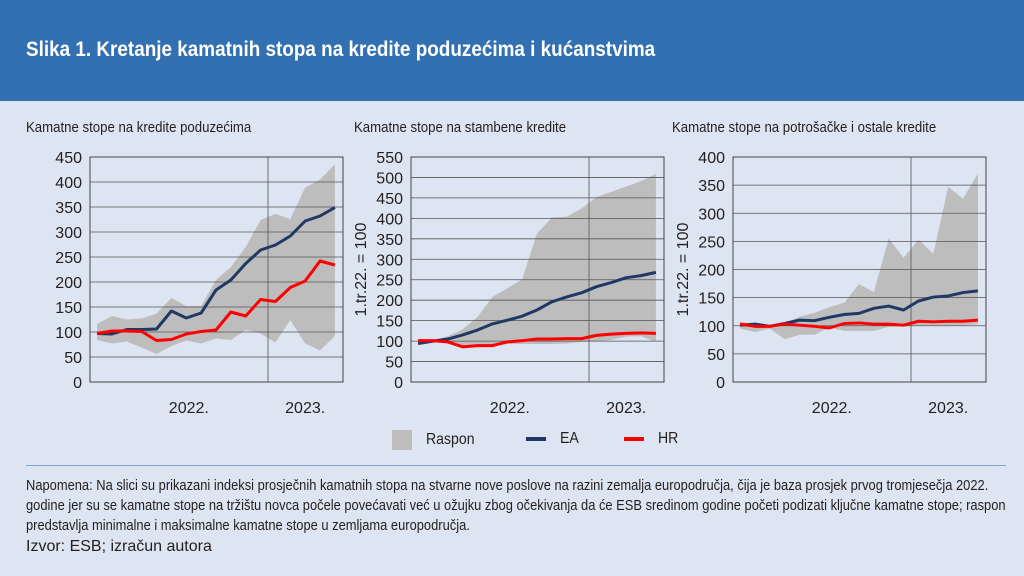 The width and height of the screenshot is (1024, 576). What do you see at coordinates (668, 438) in the screenshot?
I see `legend-label-hr: HR` at bounding box center [668, 438].